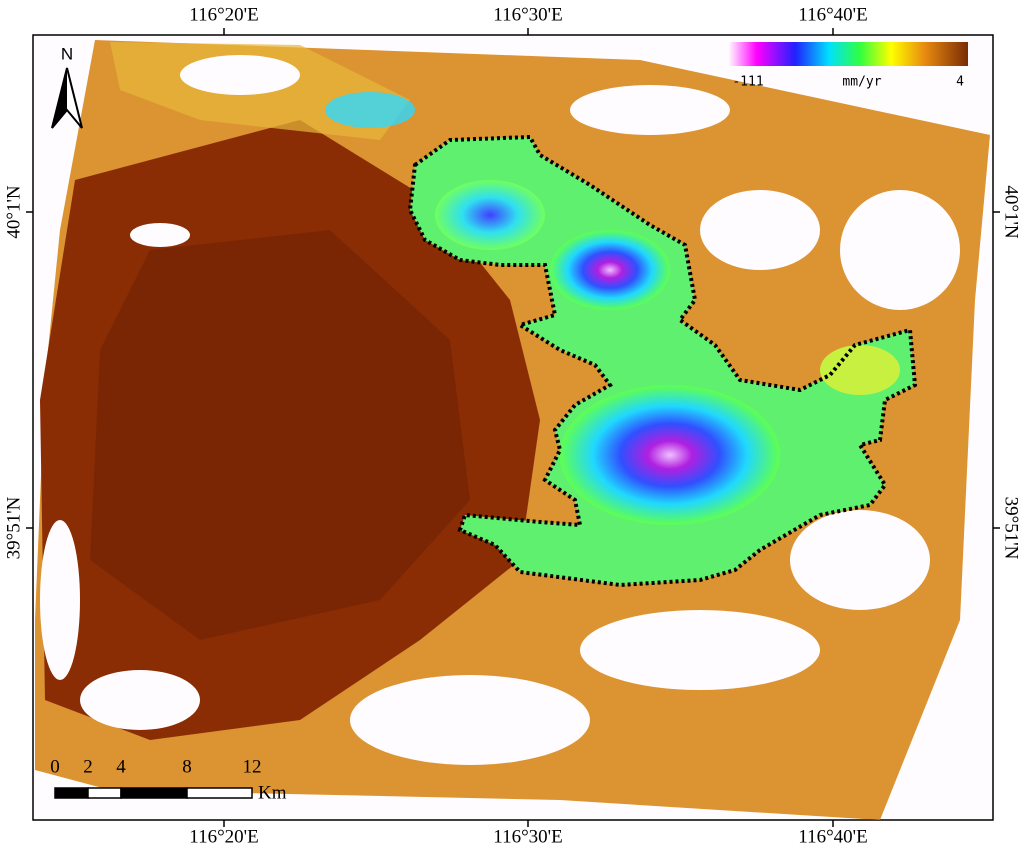 The width and height of the screenshot is (1024, 850). Describe the element at coordinates (747, 82) in the screenshot. I see `legend-min: -111` at that location.